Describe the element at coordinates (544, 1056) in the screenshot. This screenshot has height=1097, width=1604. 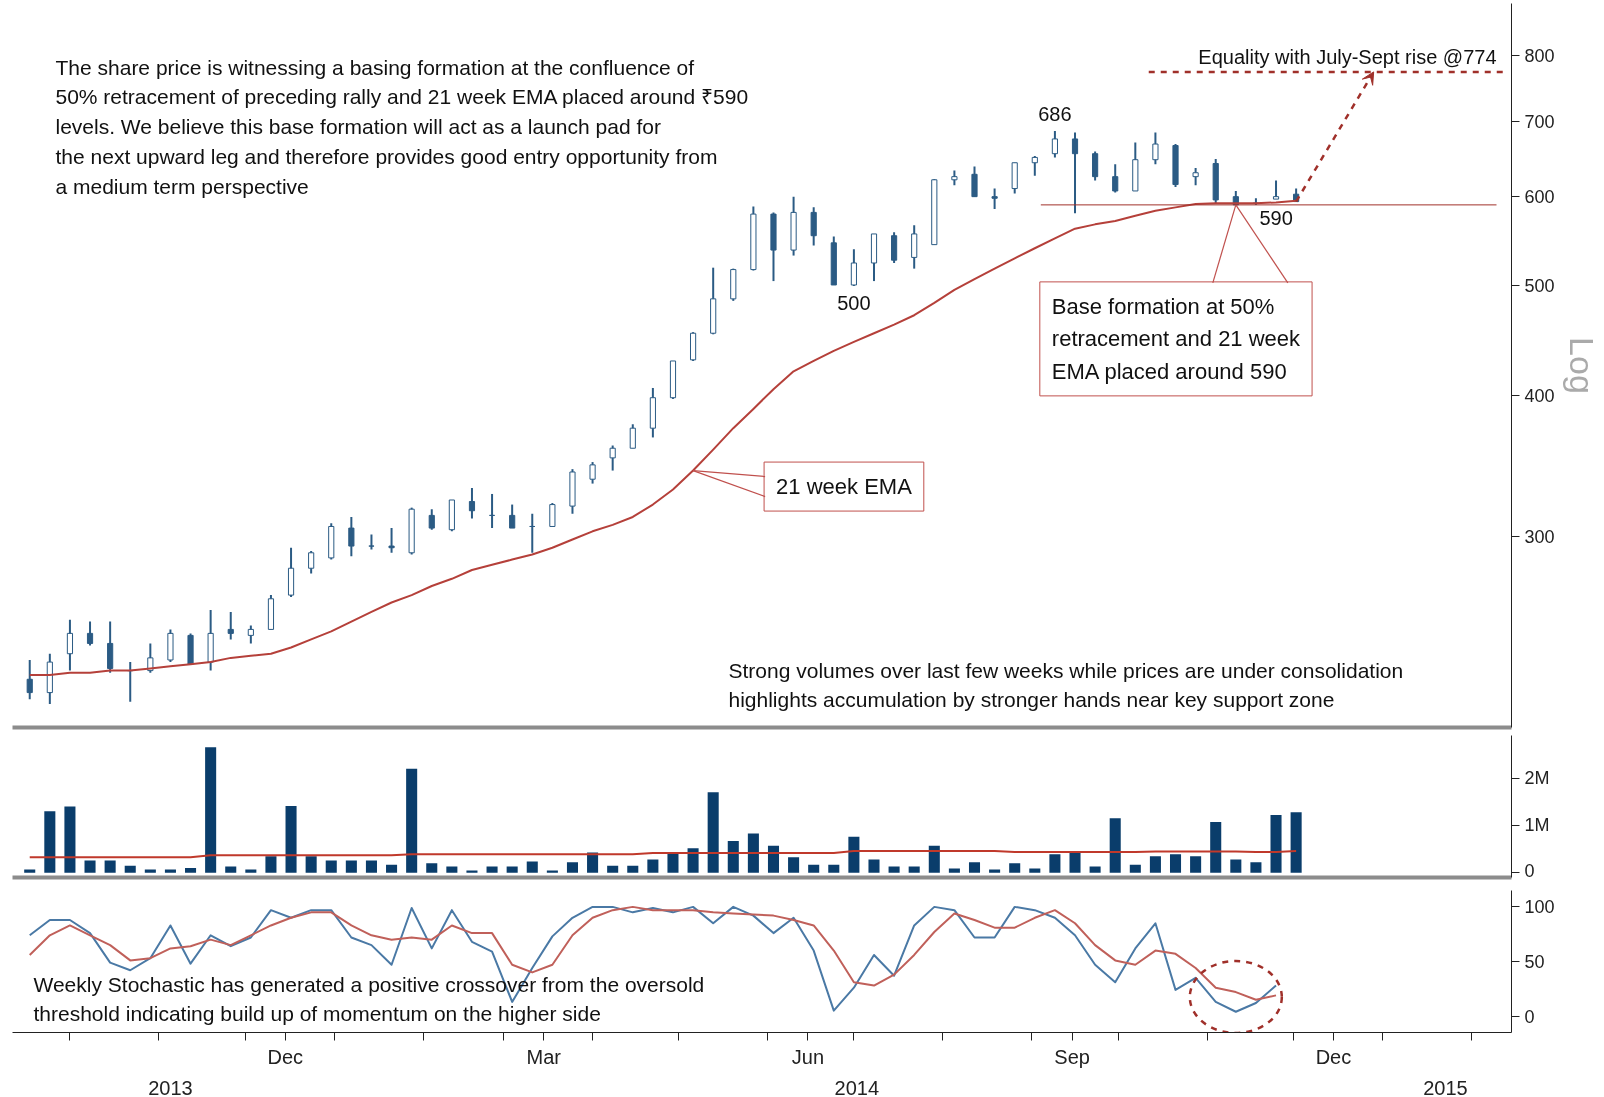
I see `x-tick-label: Mar` at that location.